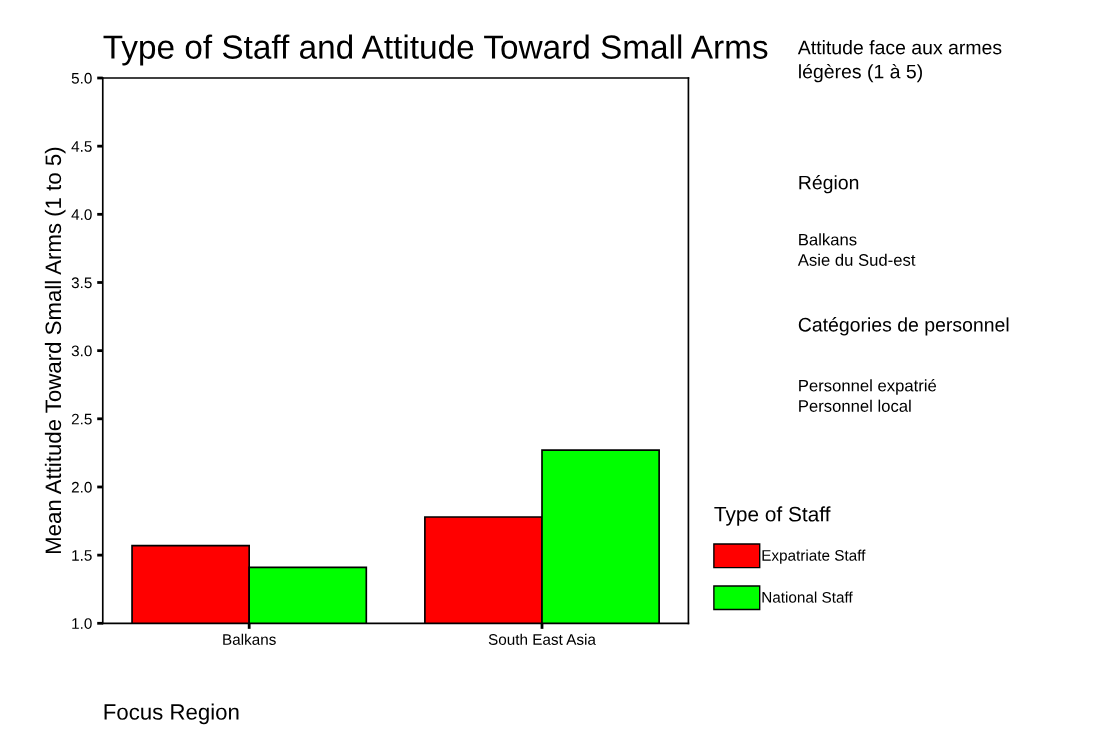 The image size is (1105, 729). I want to click on y-tick-label: 4.5, so click(81, 146).